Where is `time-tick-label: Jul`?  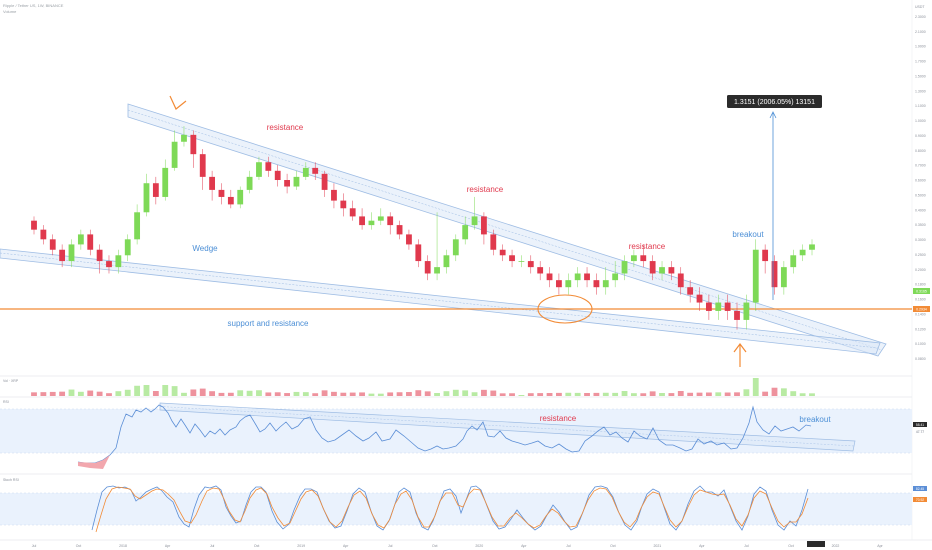 time-tick-label: Jul is located at coordinates (34, 546).